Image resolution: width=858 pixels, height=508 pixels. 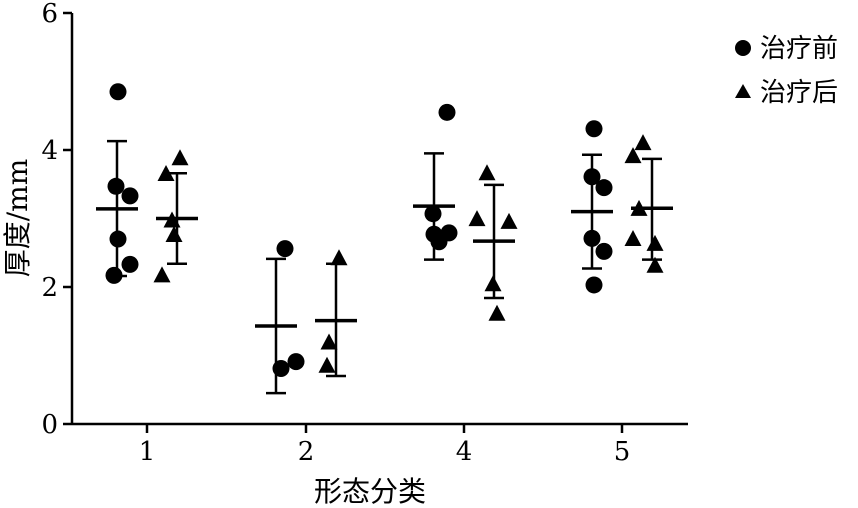 I want to click on x-tick-label: 2, so click(x=306, y=452).